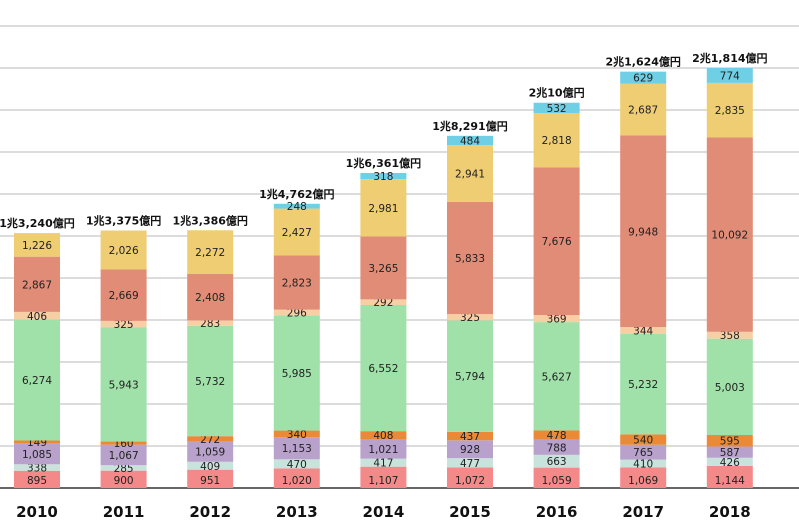 The image size is (799, 531). Describe the element at coordinates (730, 481) in the screenshot. I see `data-label: 1,144` at that location.